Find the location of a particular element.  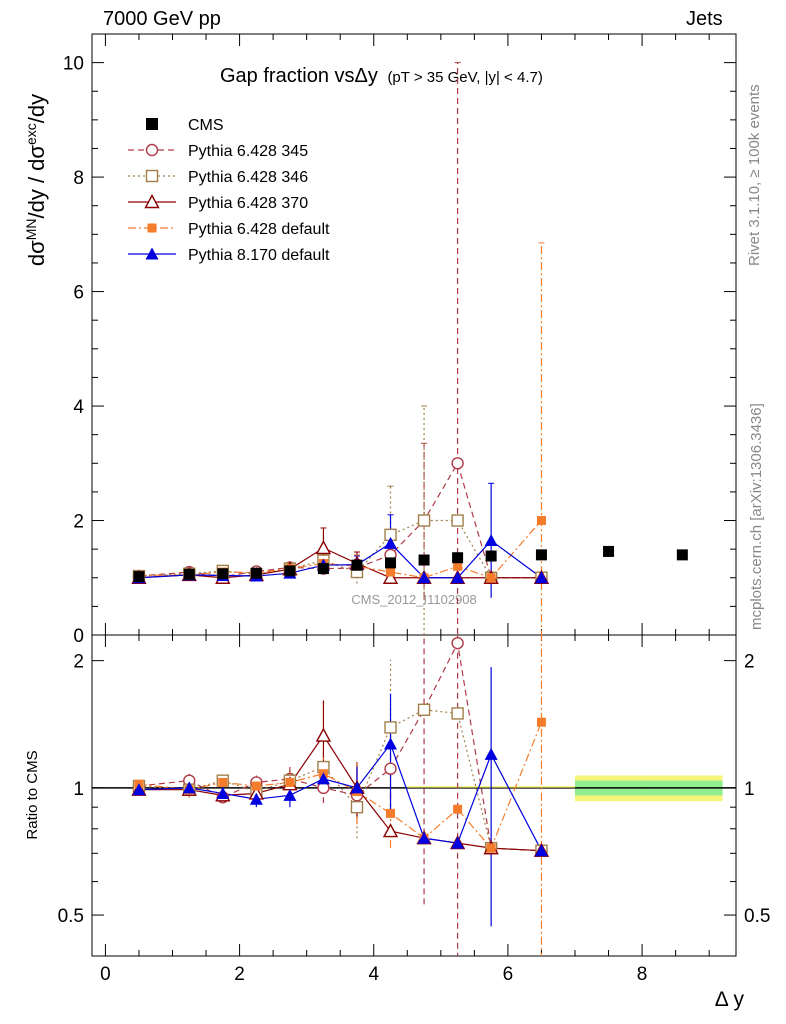

main-y-tick-label: 10 is located at coordinates (73, 64).